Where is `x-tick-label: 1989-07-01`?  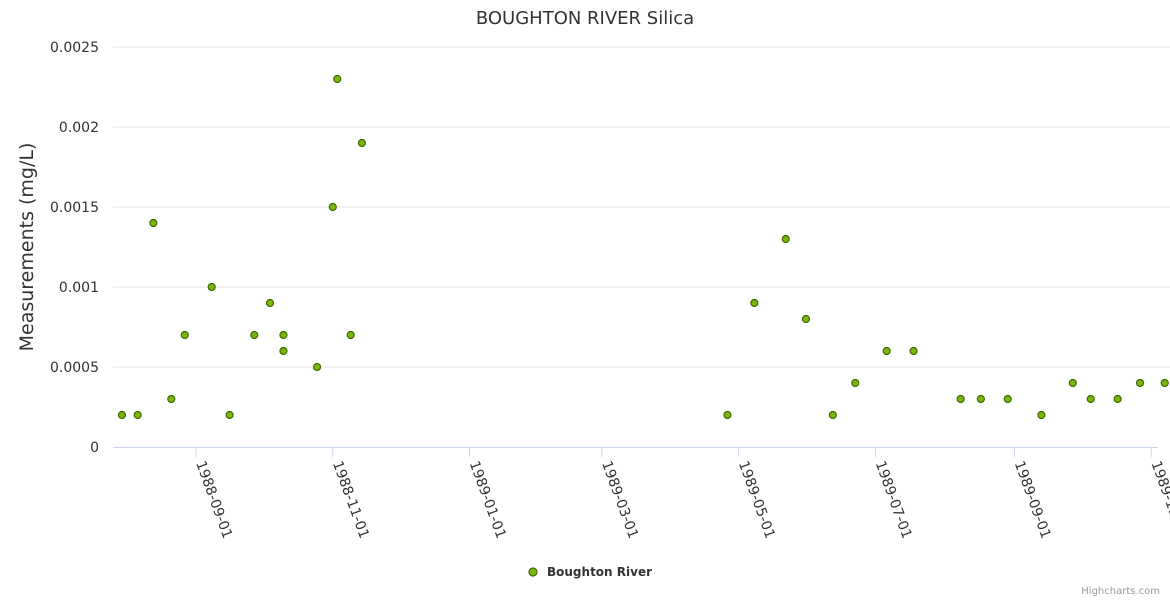
x-tick-label: 1989-07-01 is located at coordinates (893, 500).